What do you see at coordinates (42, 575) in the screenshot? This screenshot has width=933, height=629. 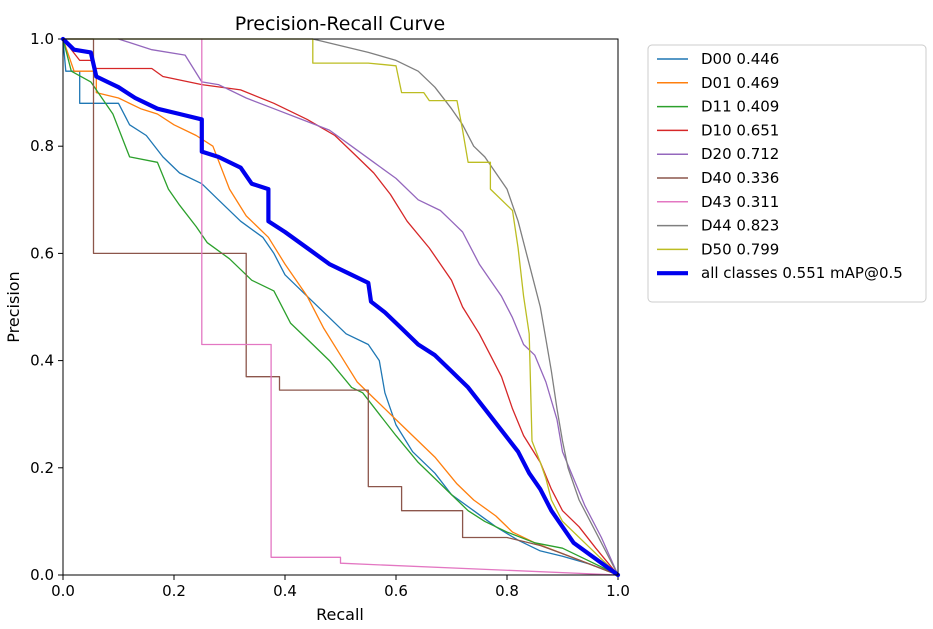 I see `y-tick-label: 0.0` at bounding box center [42, 575].